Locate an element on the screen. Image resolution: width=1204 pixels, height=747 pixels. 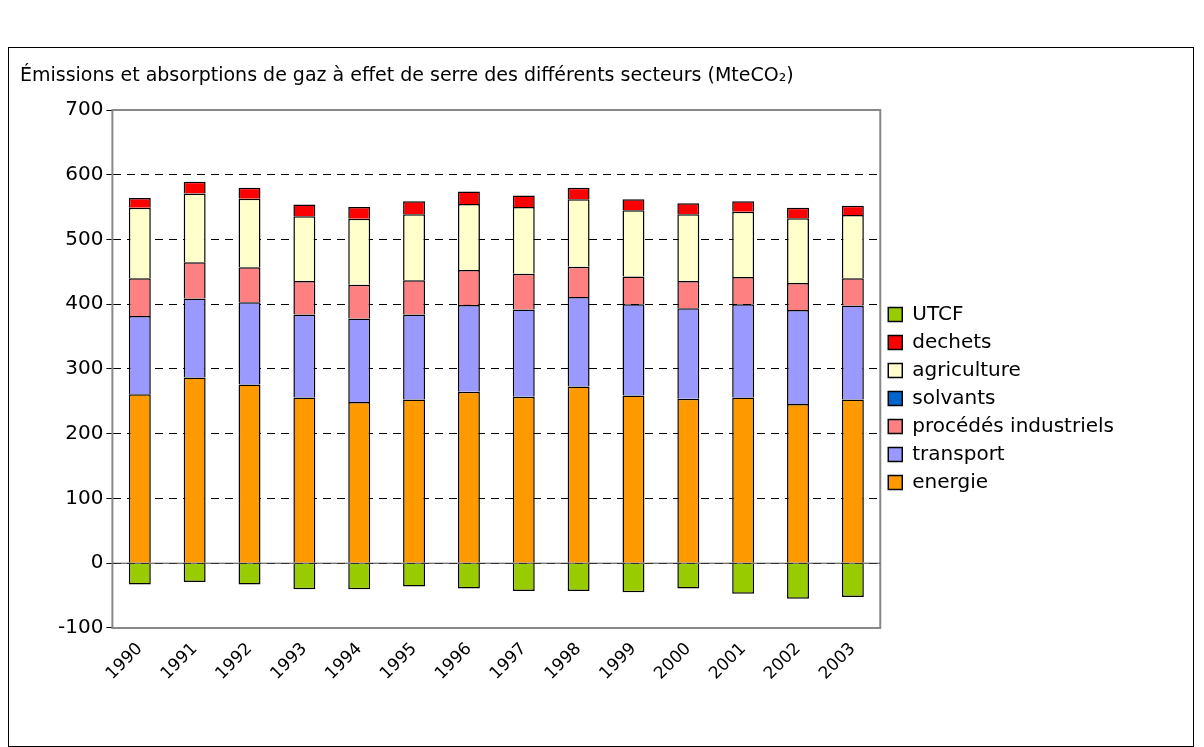
y-tick-label: 300 is located at coordinates (84, 367).